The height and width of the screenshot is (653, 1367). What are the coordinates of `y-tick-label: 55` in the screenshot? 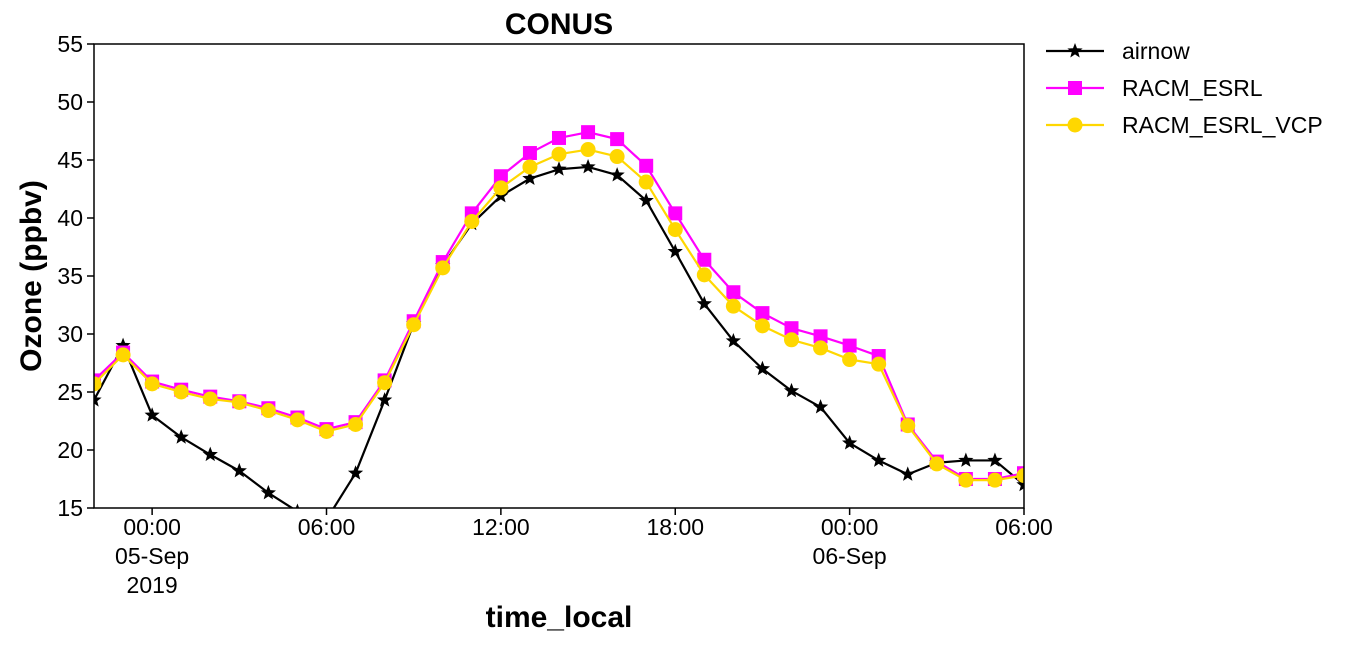 It's located at (70, 44).